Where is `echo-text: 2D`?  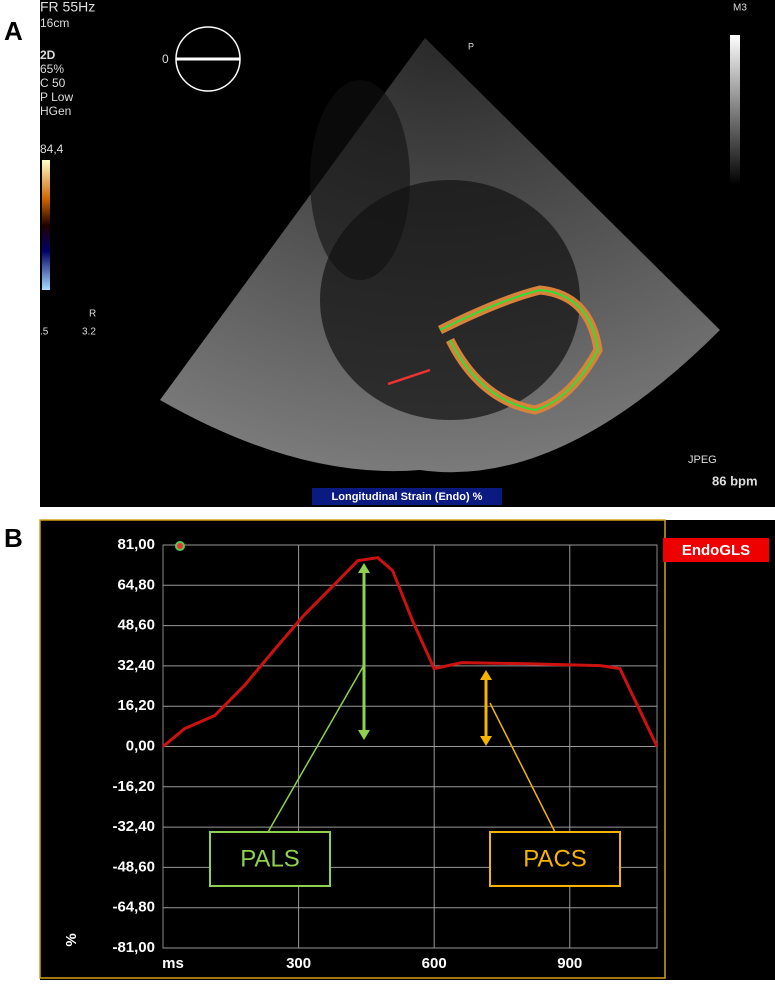
echo-text: 2D is located at coordinates (48, 55).